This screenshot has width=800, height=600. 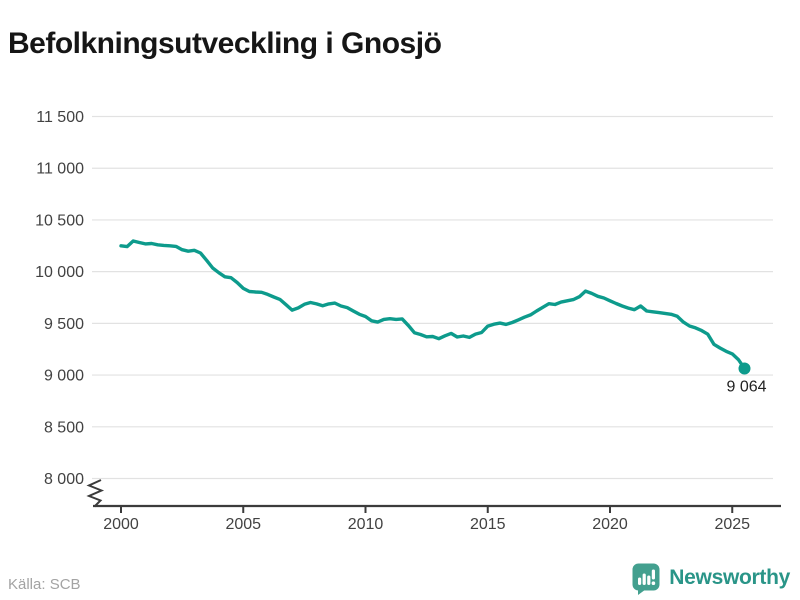 What do you see at coordinates (121, 524) in the screenshot?
I see `x-axis-tick-label: 2000` at bounding box center [121, 524].